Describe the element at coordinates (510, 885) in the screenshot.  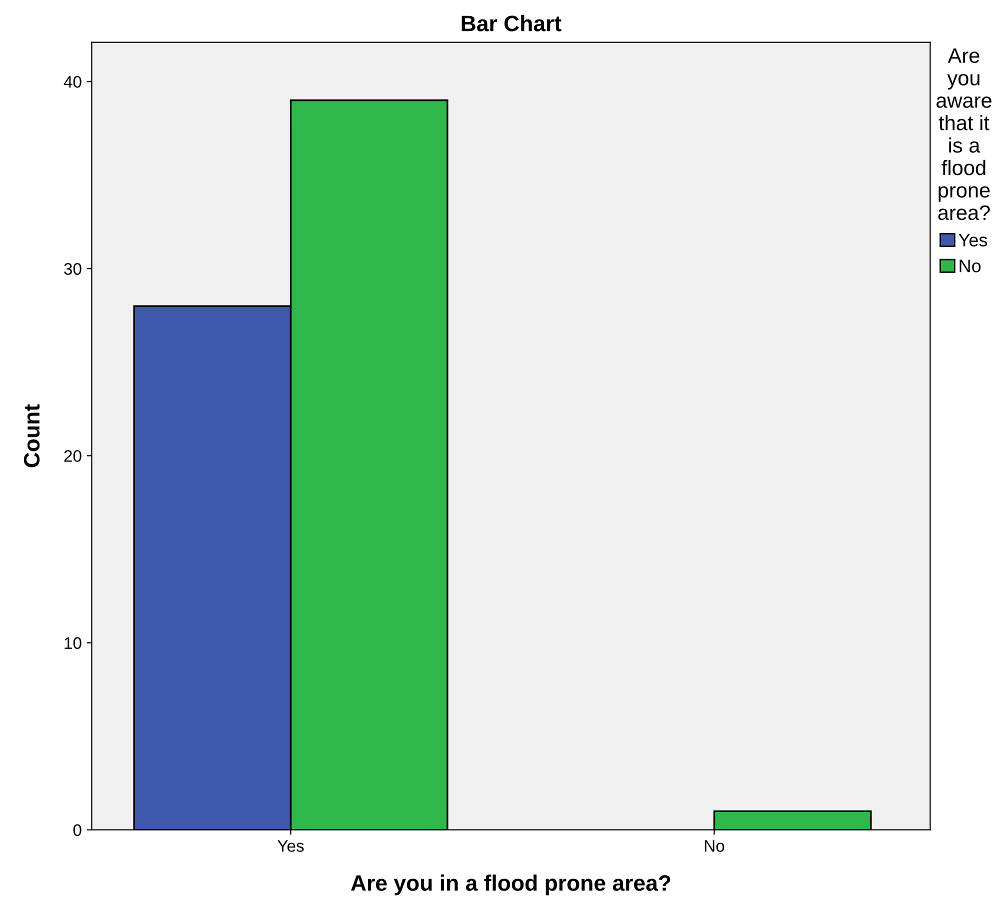
I see `x-axis-title: Are you in a flood prone area?` at that location.